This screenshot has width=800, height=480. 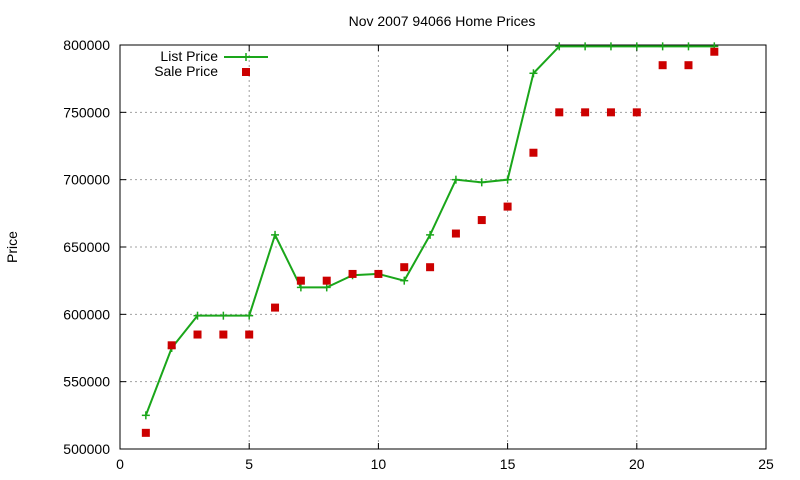 I want to click on y-axis-label: Price, so click(x=12, y=247).